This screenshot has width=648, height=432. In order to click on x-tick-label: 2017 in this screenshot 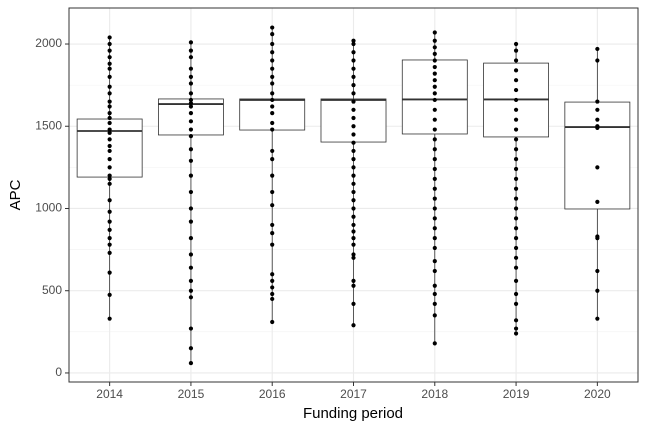, I will do `click(353, 394)`.